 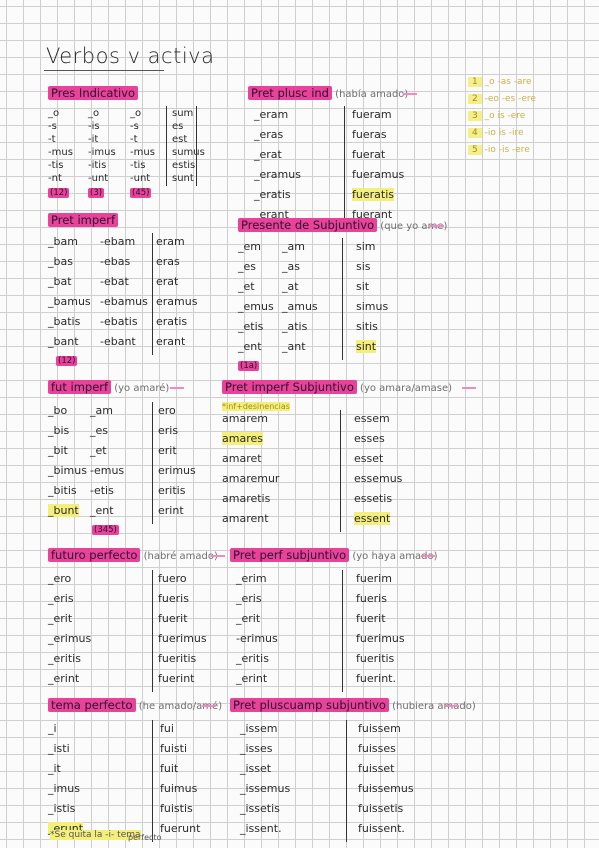 What do you see at coordinates (180, 828) in the screenshot?
I see `s9-c2-cell: fuerunt` at bounding box center [180, 828].